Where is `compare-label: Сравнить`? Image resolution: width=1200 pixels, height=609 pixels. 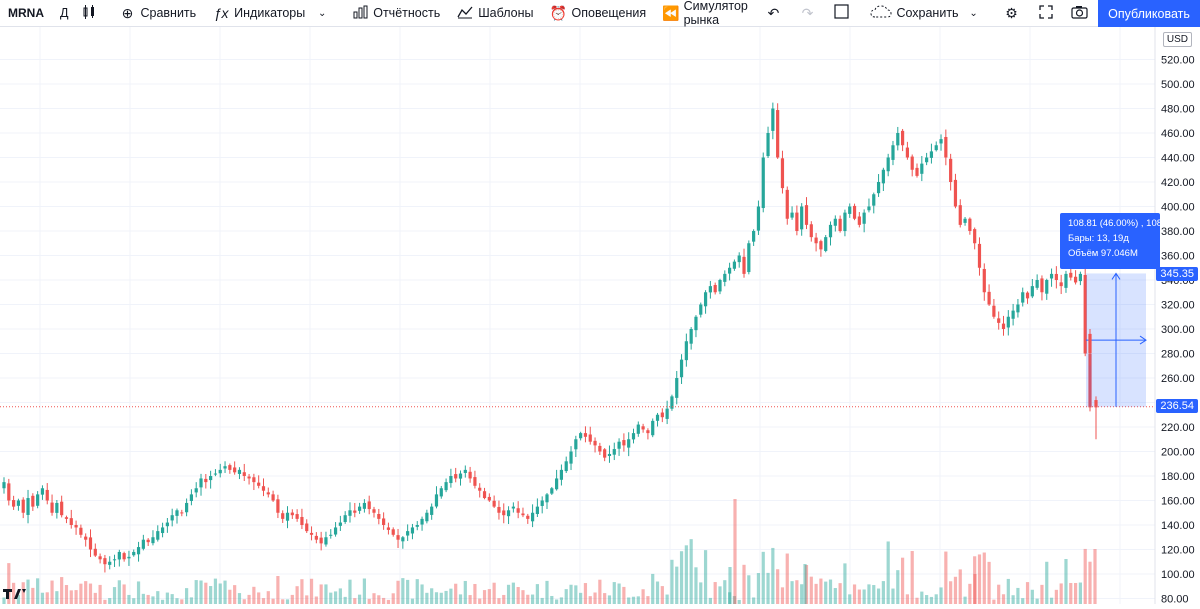
compare-label: Сравнить is located at coordinates (168, 13).